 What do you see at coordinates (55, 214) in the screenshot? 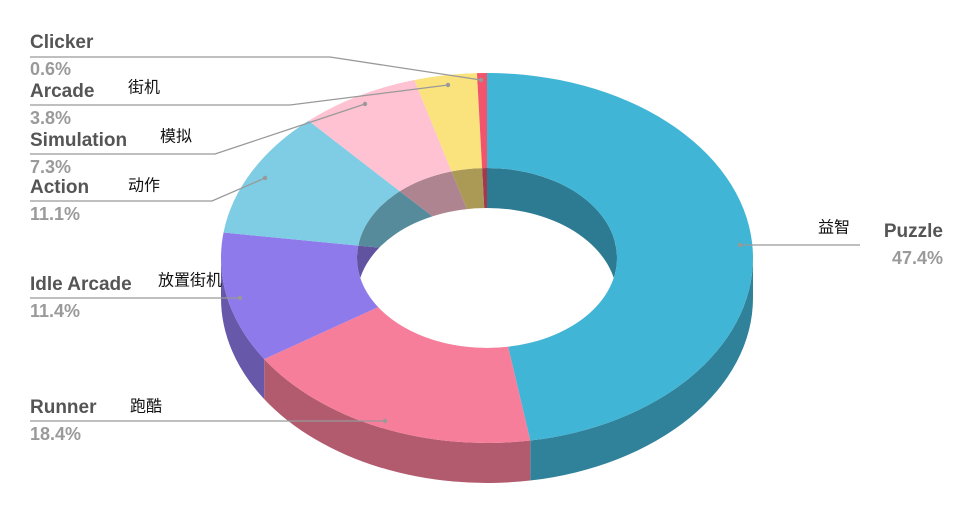
I see `value-label: 11.1%` at bounding box center [55, 214].